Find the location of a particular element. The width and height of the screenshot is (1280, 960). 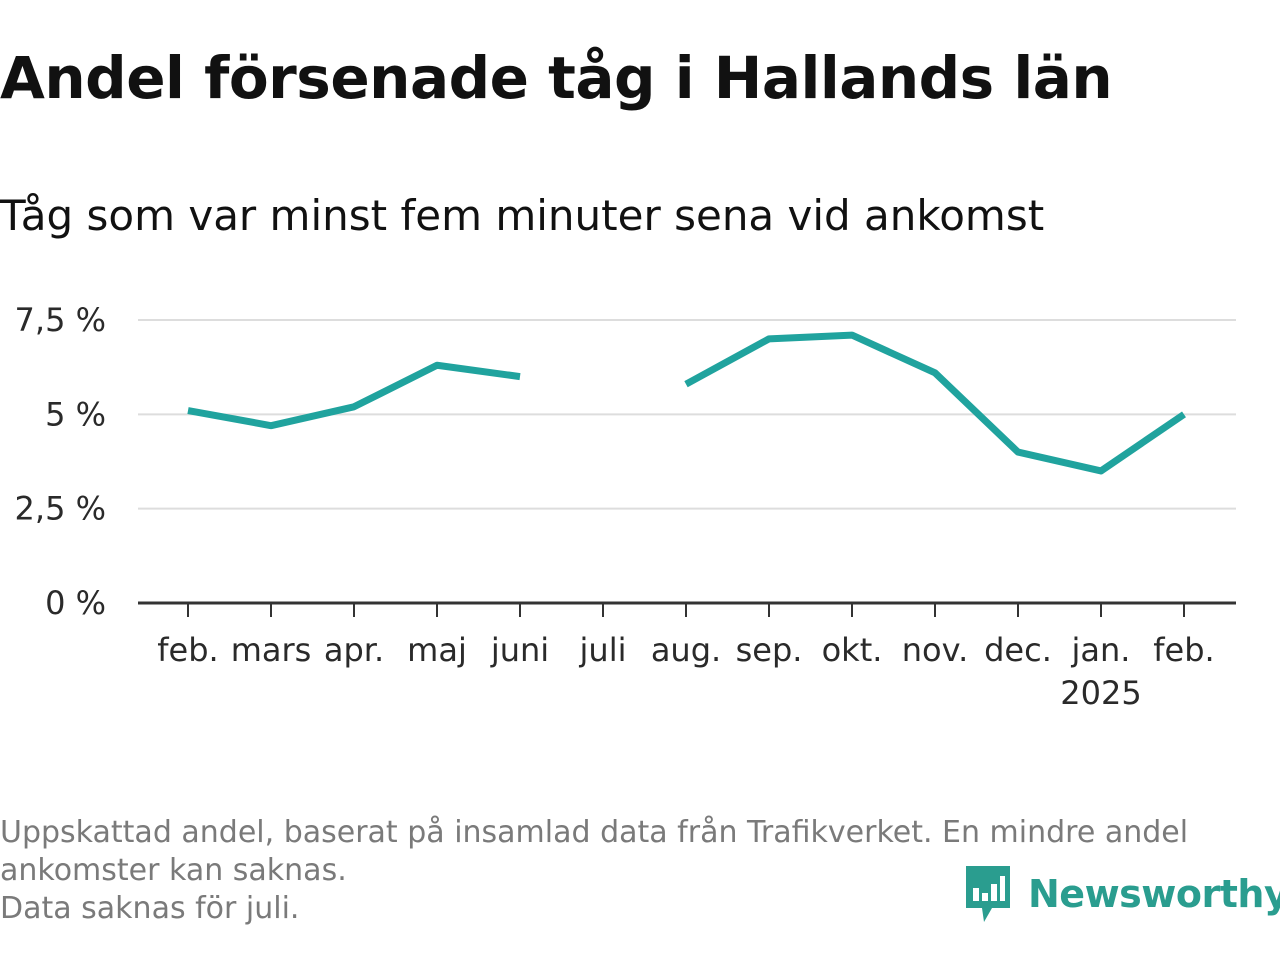

y-tick-label: 7,5 % is located at coordinates (60, 320).